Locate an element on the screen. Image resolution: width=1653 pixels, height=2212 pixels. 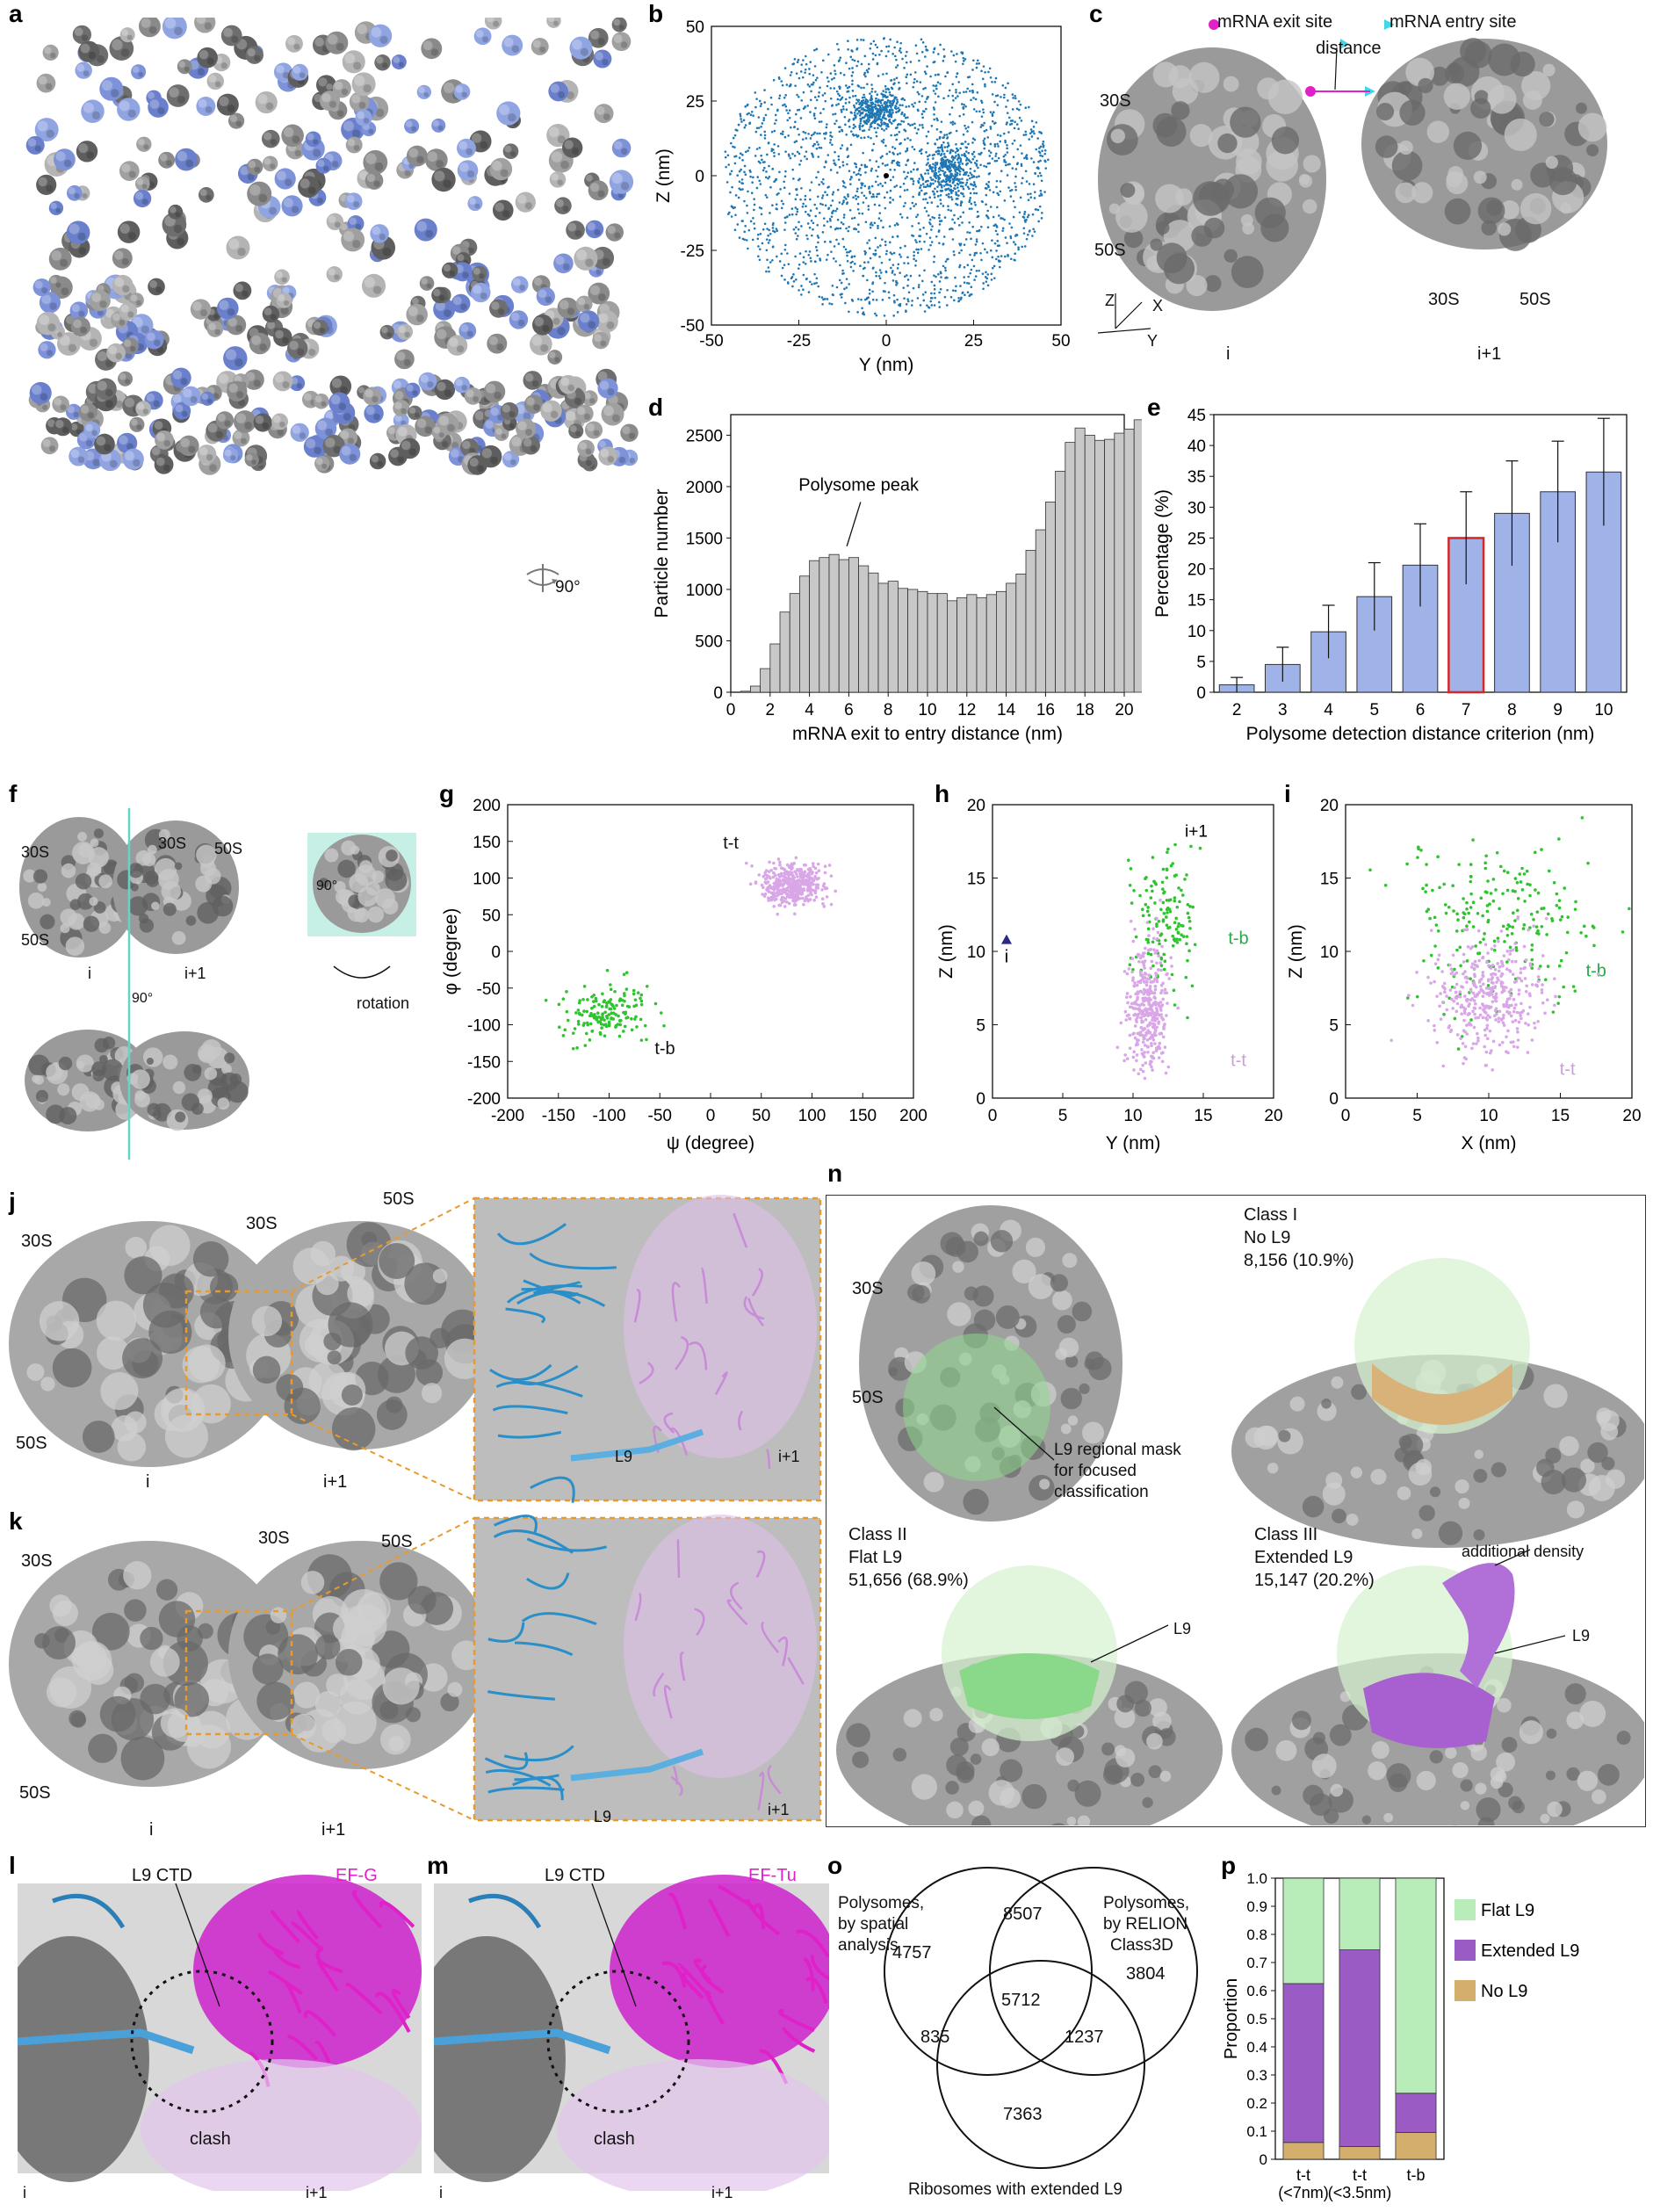
x-tick-label: 18 is located at coordinates (1085, 710).